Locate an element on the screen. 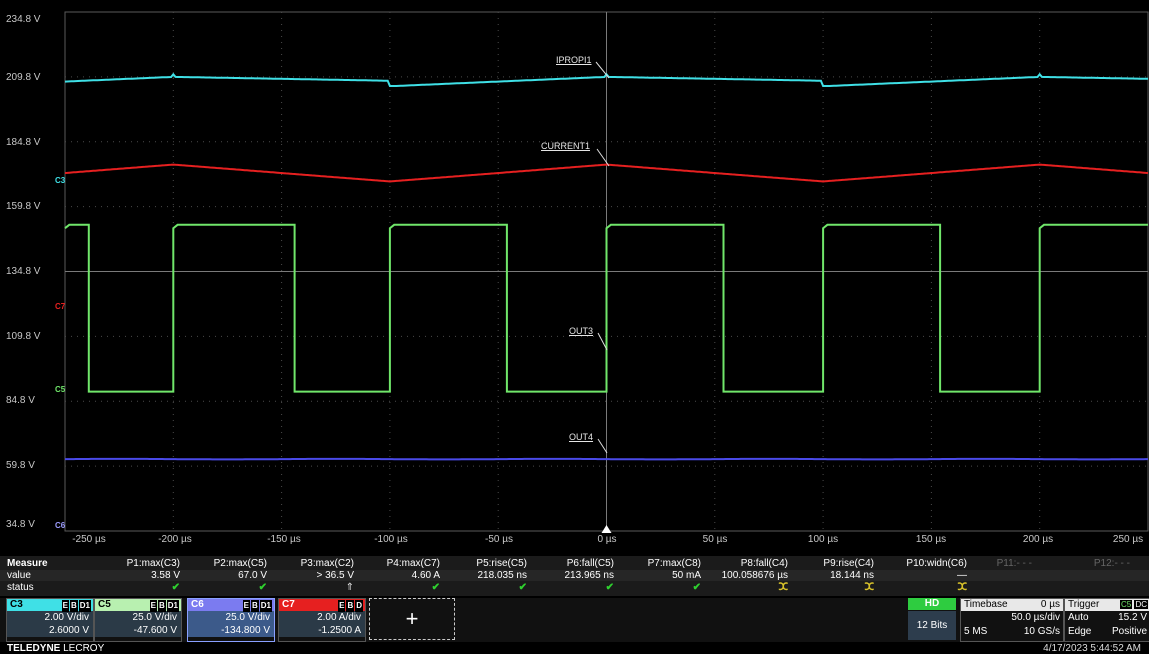 Image resolution: width=1149 pixels, height=654 pixels. trigger-type: Edge is located at coordinates (1080, 631).